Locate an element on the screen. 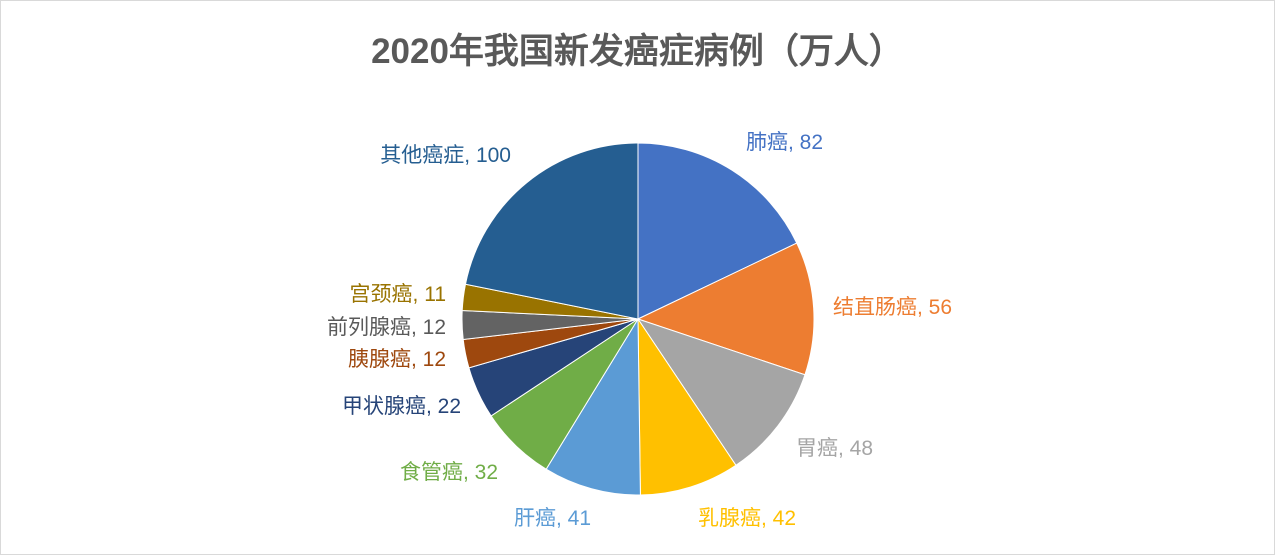 The image size is (1275, 555). data-label-6: 食管癌, 32 is located at coordinates (449, 472).